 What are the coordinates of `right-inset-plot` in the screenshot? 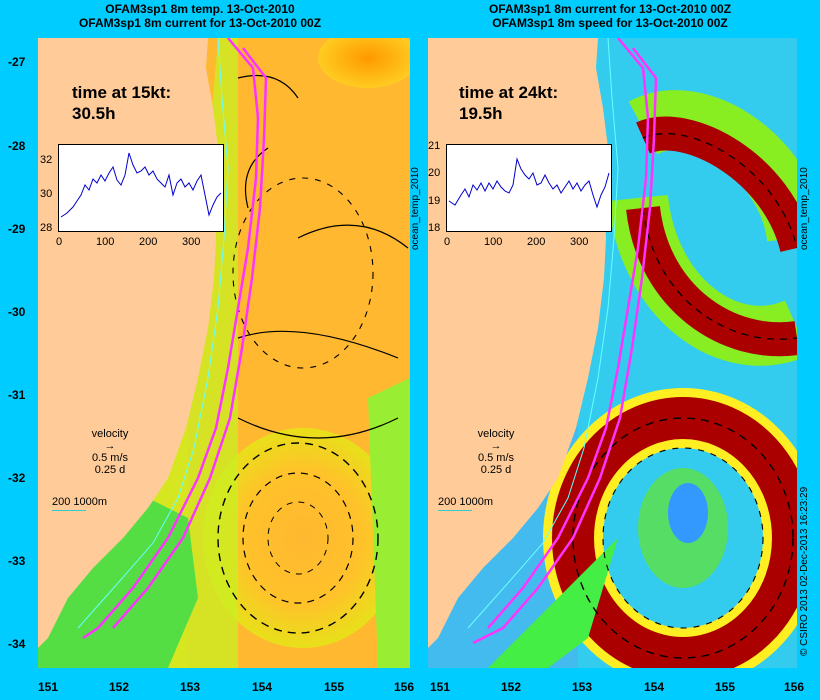 It's located at (529, 188).